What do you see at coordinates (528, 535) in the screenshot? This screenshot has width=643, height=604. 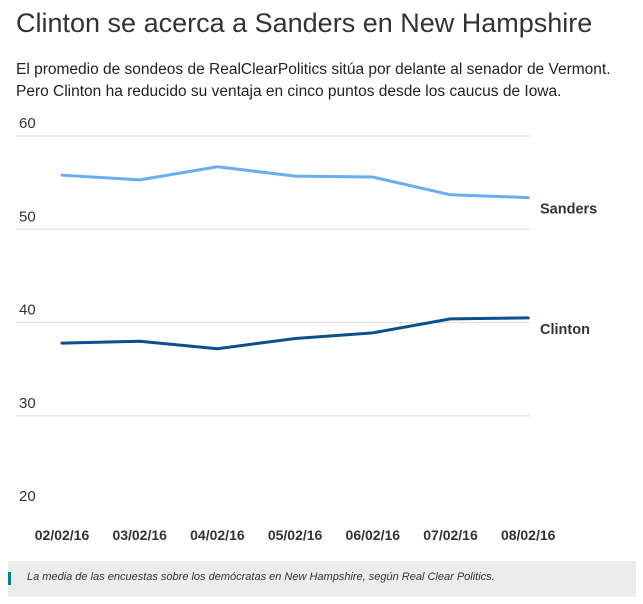 I see `x-tick-label: 08/02/16` at bounding box center [528, 535].